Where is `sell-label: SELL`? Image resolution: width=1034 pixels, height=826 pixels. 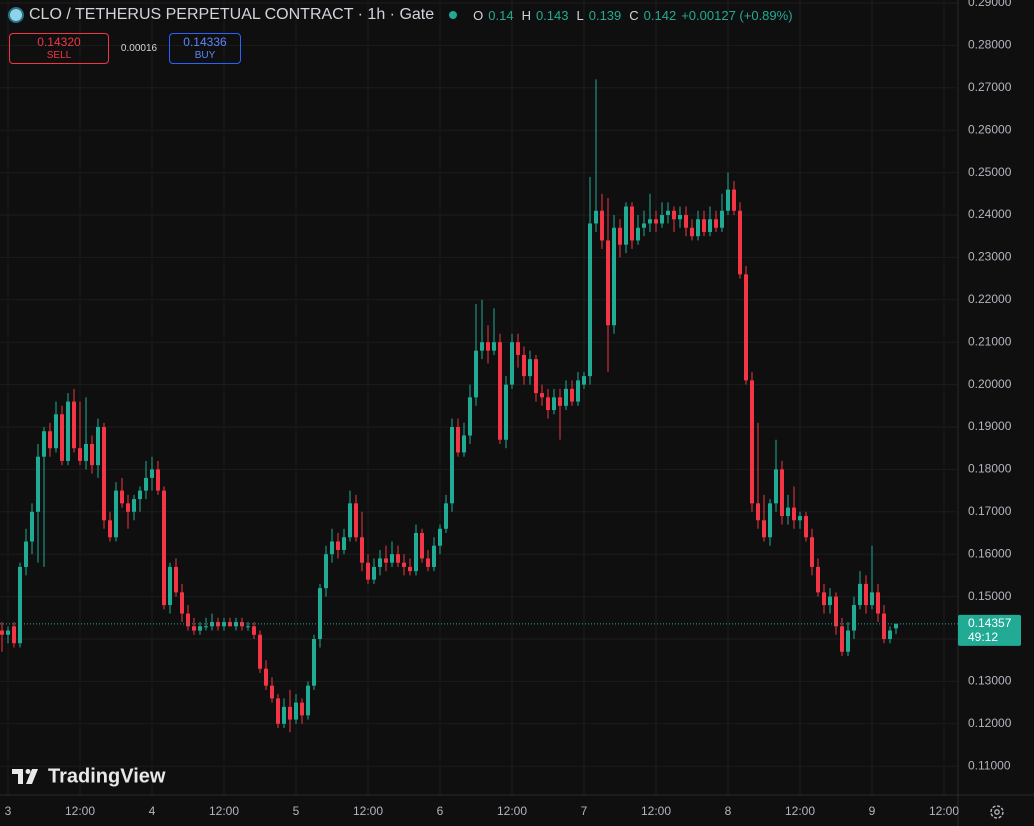 sell-label: SELL is located at coordinates (59, 55).